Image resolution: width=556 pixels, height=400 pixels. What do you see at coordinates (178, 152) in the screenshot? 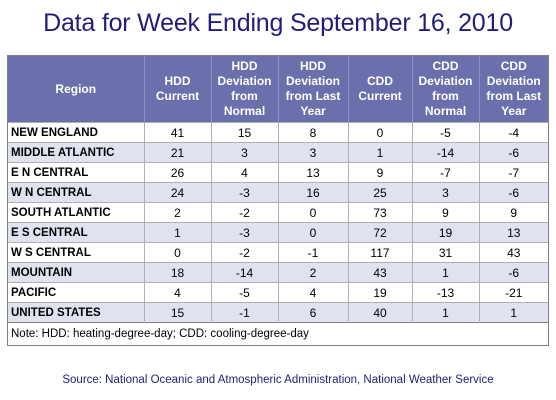
I see `hdd-current-cell: 21` at bounding box center [178, 152].